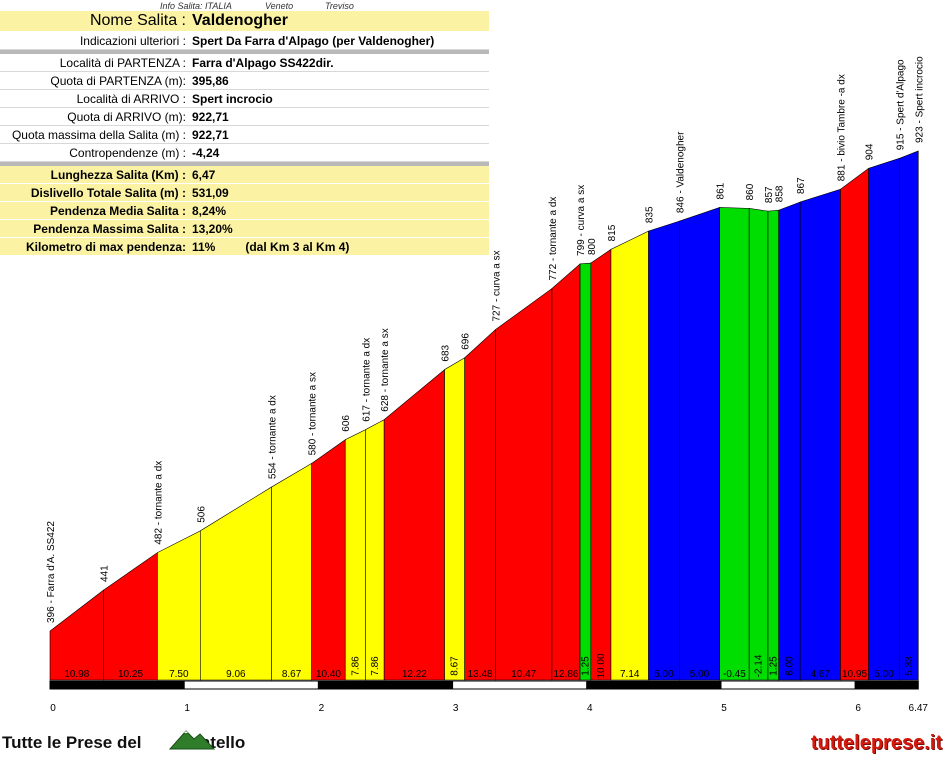 The image size is (950, 759). I want to click on info-country: ITALIA, so click(218, 6).